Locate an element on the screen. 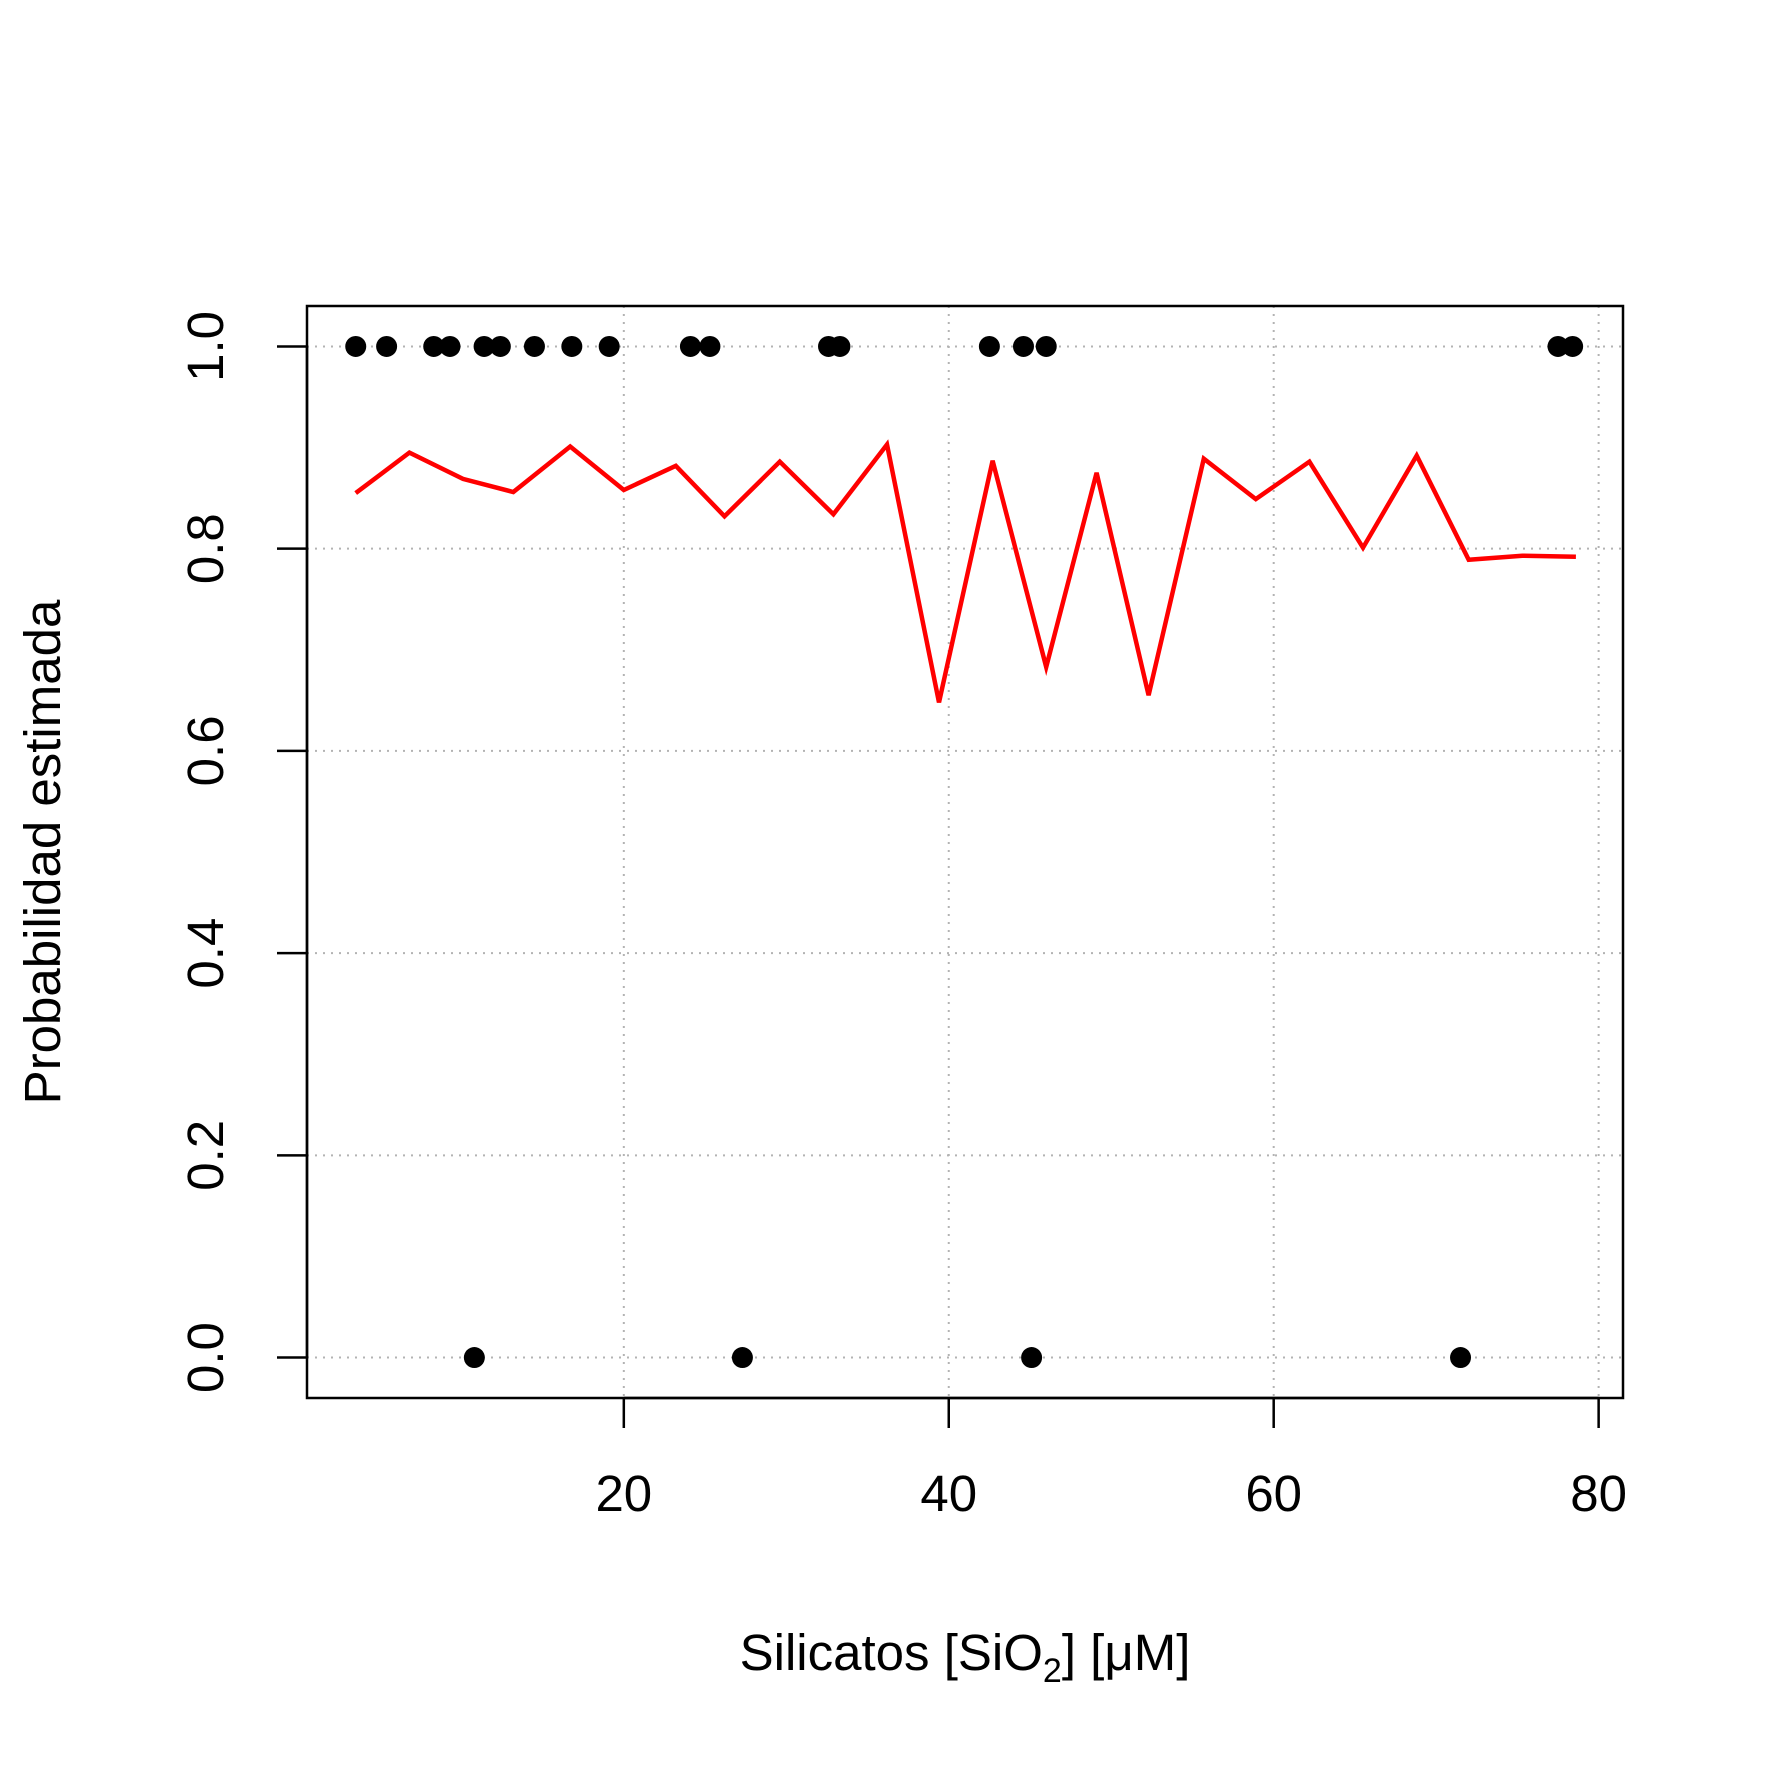 This screenshot has height=1771, width=1771. x-axis: 20 40 60 80 is located at coordinates (1111, 1459).